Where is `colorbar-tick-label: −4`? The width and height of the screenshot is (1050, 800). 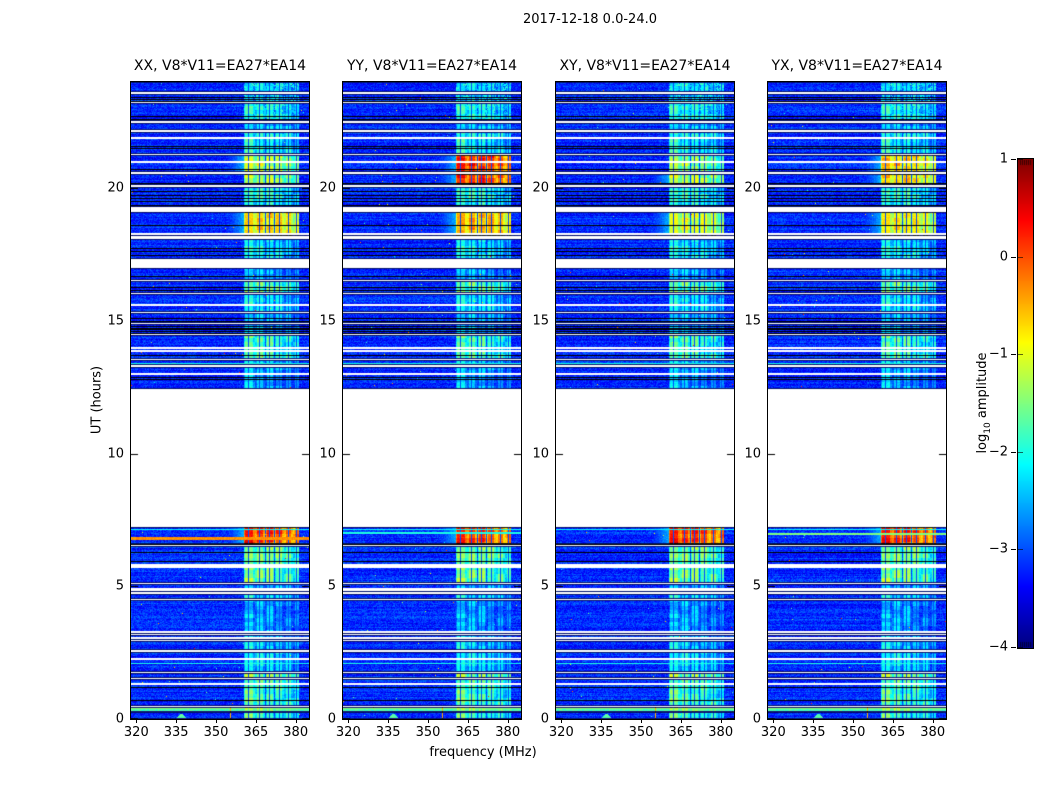
colorbar-tick-label: −4 is located at coordinates (998, 647).